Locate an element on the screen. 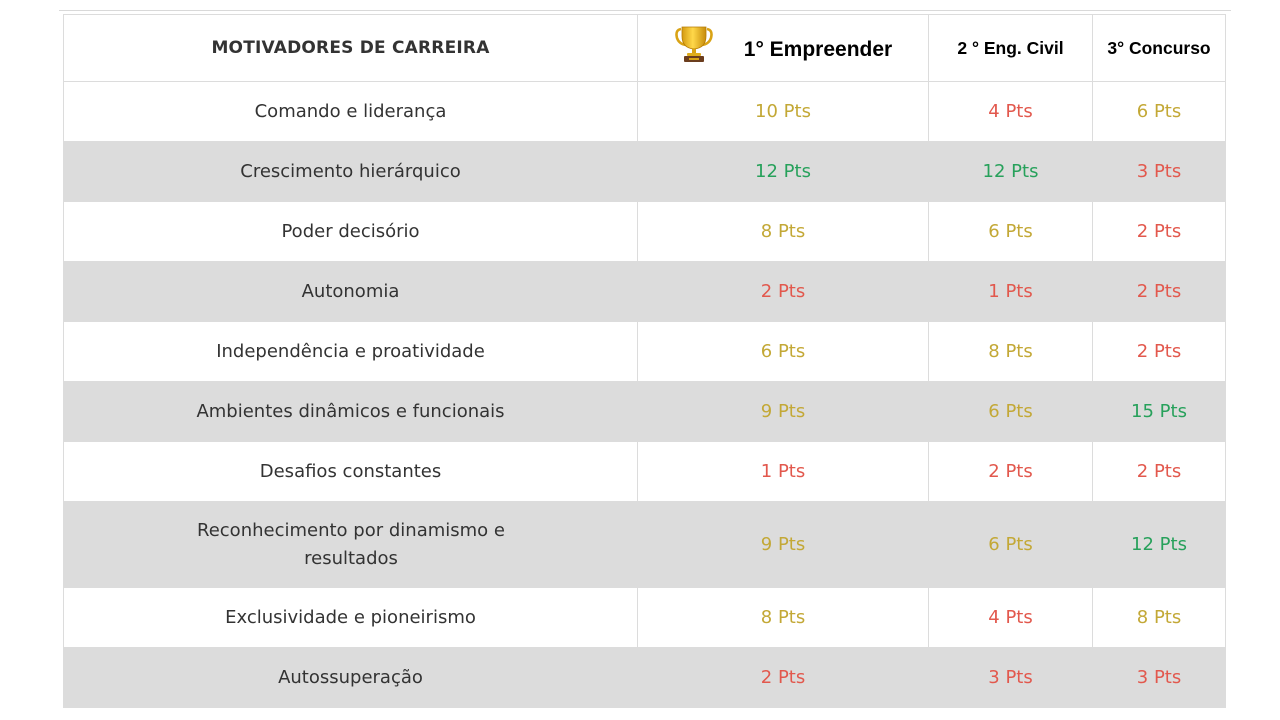 Image resolution: width=1280 pixels, height=720 pixels. row-label-line-1: Reconhecimento por dinamismo e is located at coordinates (351, 530).